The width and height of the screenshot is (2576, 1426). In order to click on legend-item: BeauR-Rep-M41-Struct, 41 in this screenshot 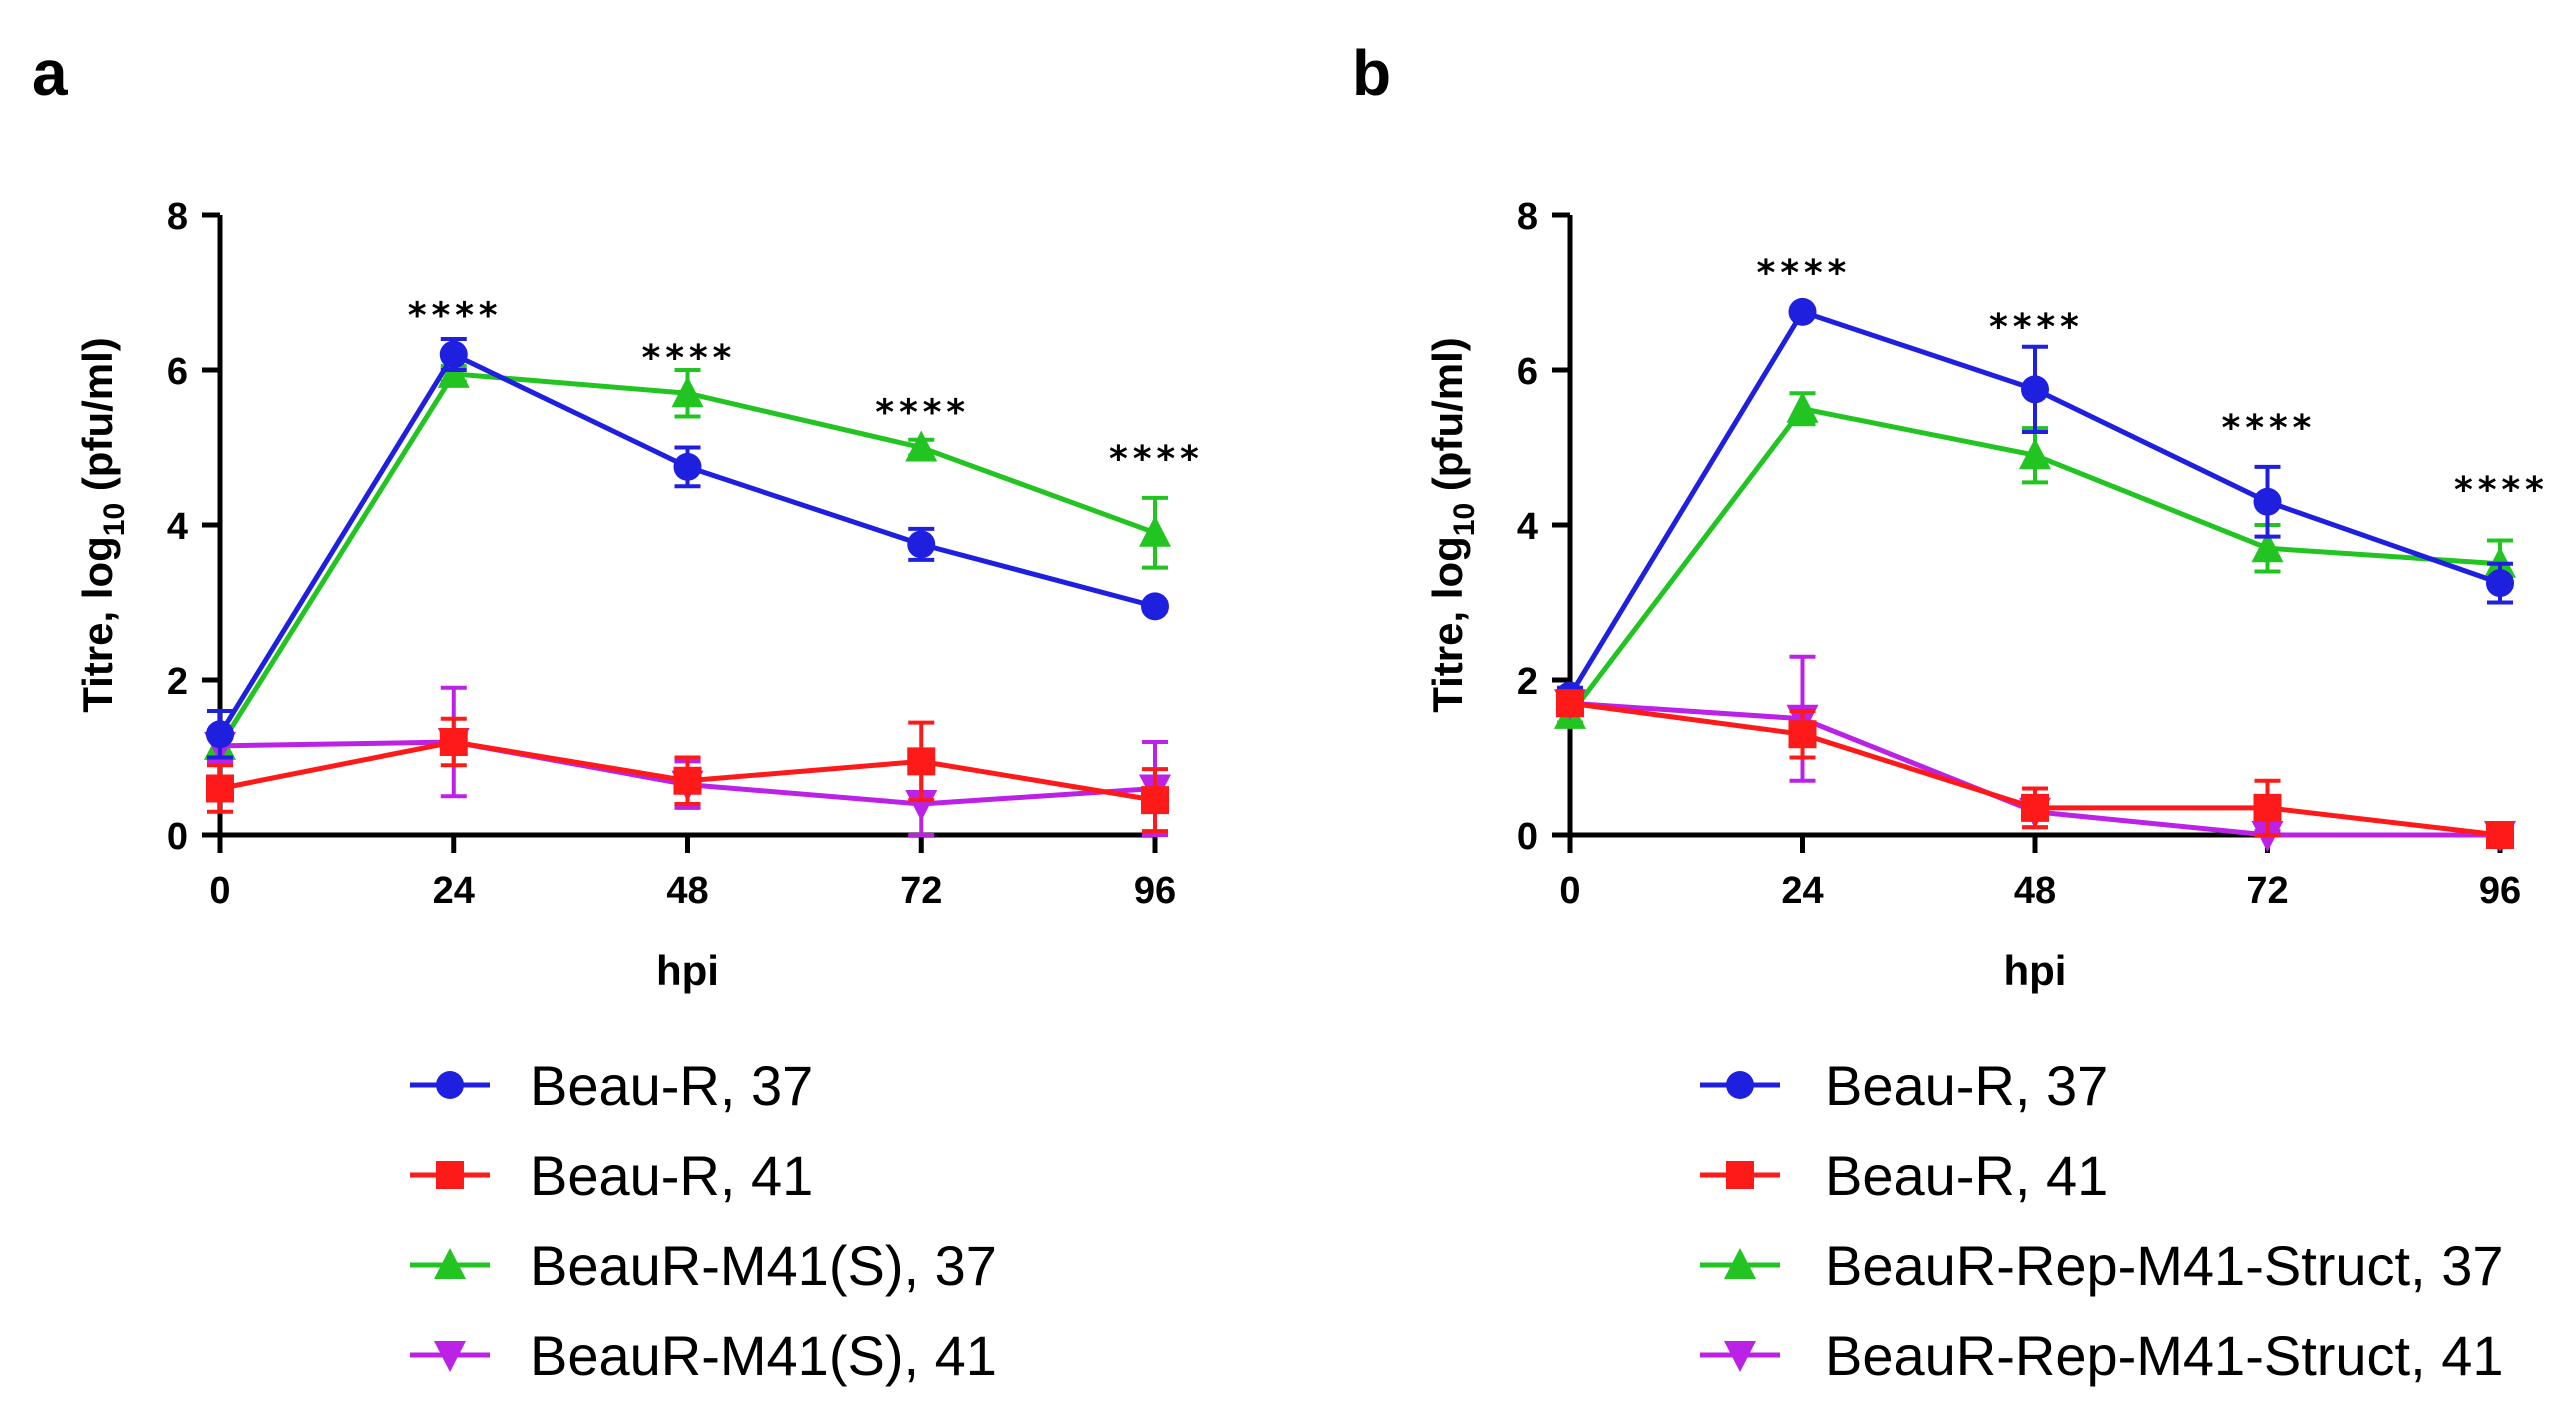, I will do `click(2102, 1355)`.